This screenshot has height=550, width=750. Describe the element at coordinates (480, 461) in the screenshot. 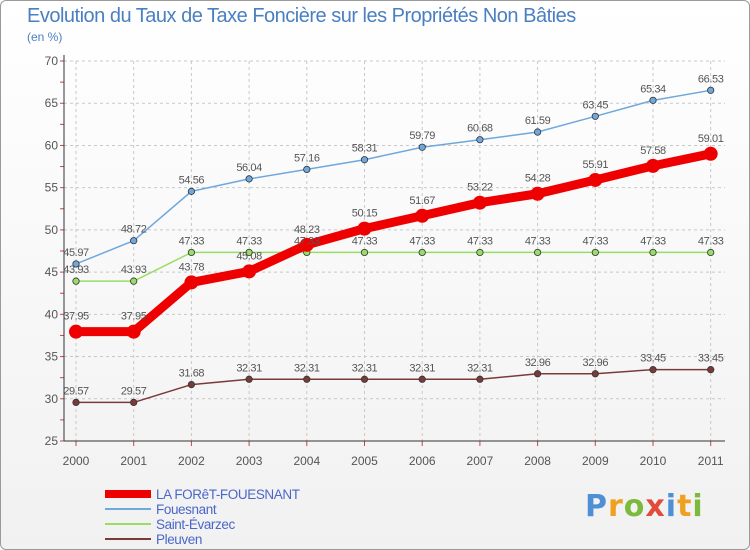

I see `x-tick-label: 2007` at that location.